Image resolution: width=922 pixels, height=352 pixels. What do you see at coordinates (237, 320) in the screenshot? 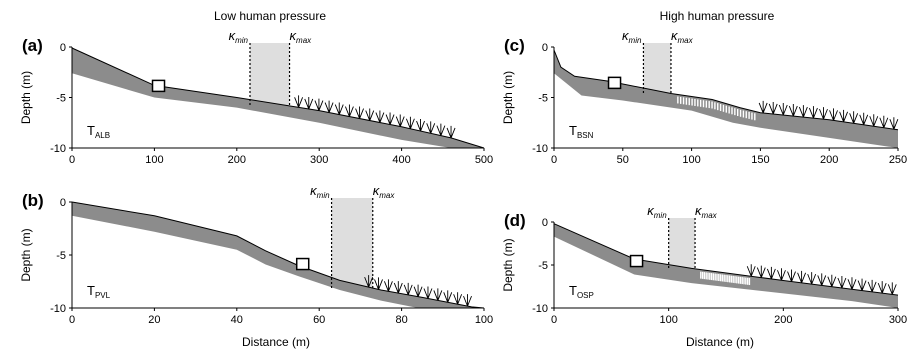
I see `x-tick-label: 40` at bounding box center [237, 320].